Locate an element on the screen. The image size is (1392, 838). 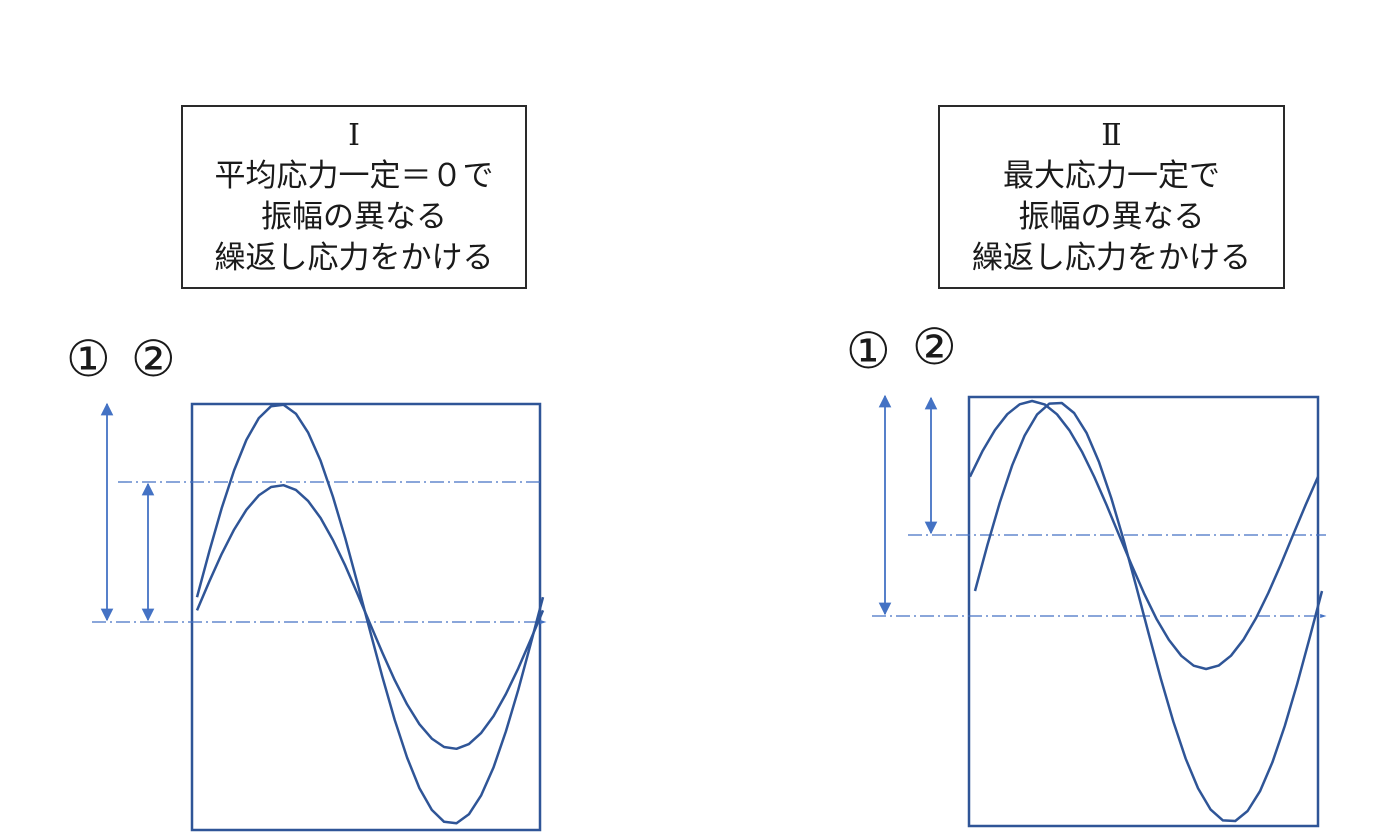
panel-2-line-2: 振幅の異なる is located at coordinates (1111, 217).